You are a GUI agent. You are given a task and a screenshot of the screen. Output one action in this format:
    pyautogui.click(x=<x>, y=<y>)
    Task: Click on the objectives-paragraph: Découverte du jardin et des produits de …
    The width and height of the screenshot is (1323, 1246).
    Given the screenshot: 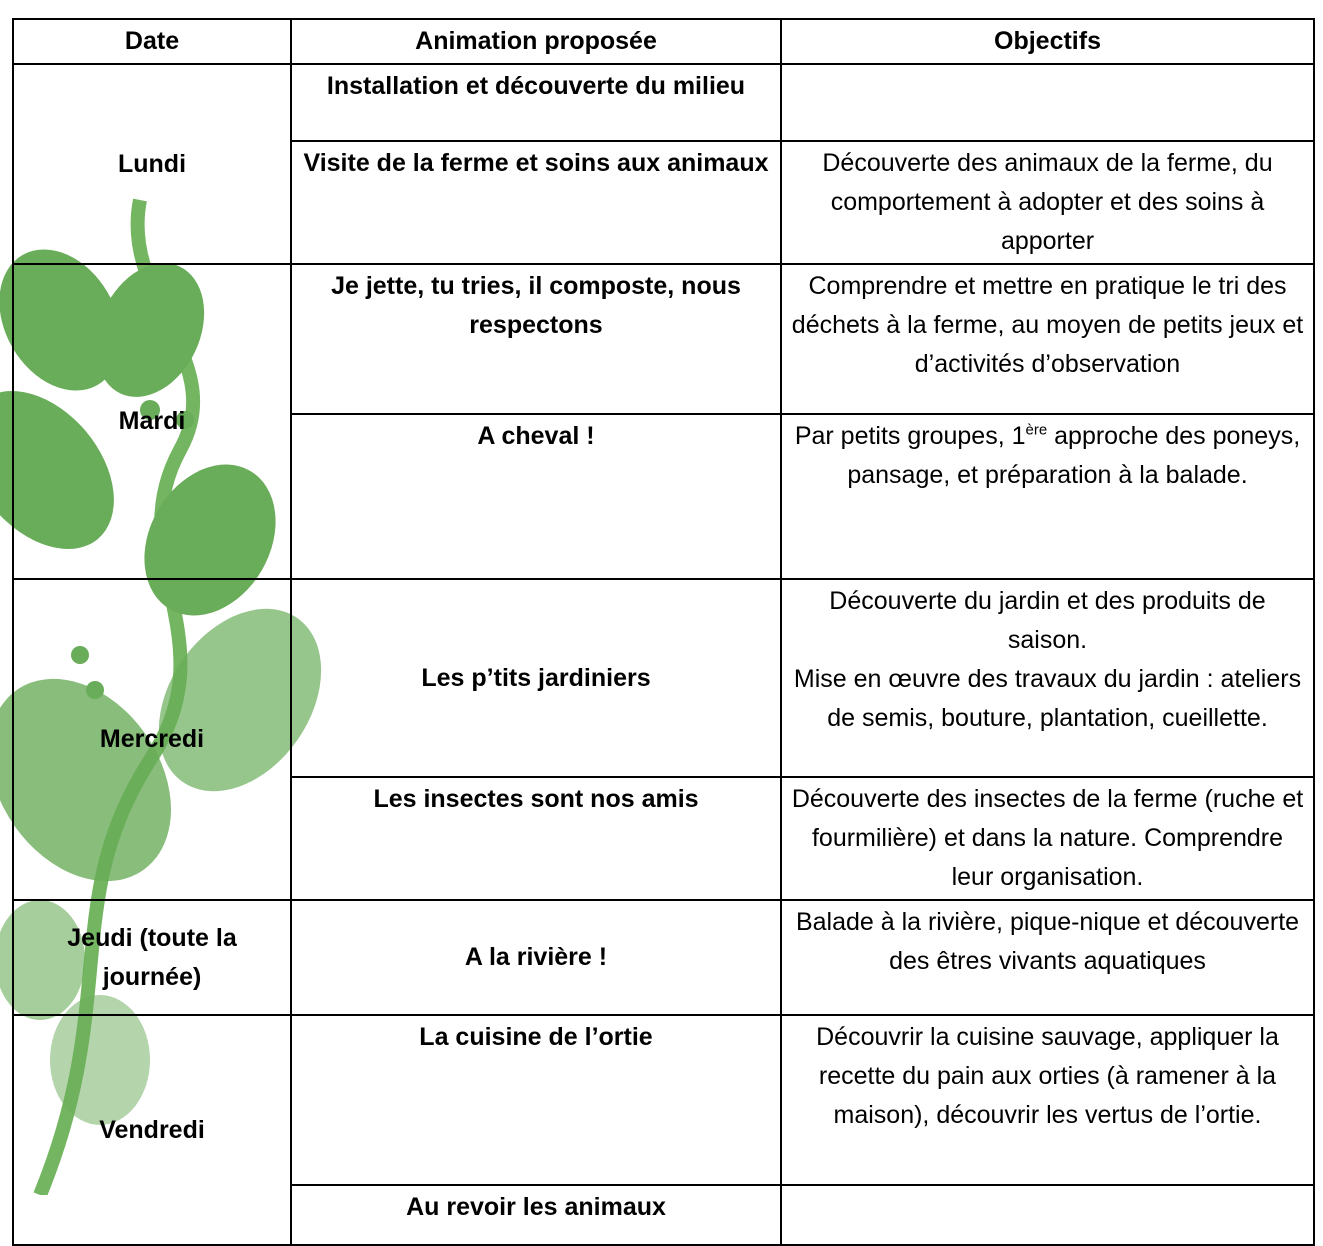 What is the action you would take?
    pyautogui.click(x=1047, y=620)
    